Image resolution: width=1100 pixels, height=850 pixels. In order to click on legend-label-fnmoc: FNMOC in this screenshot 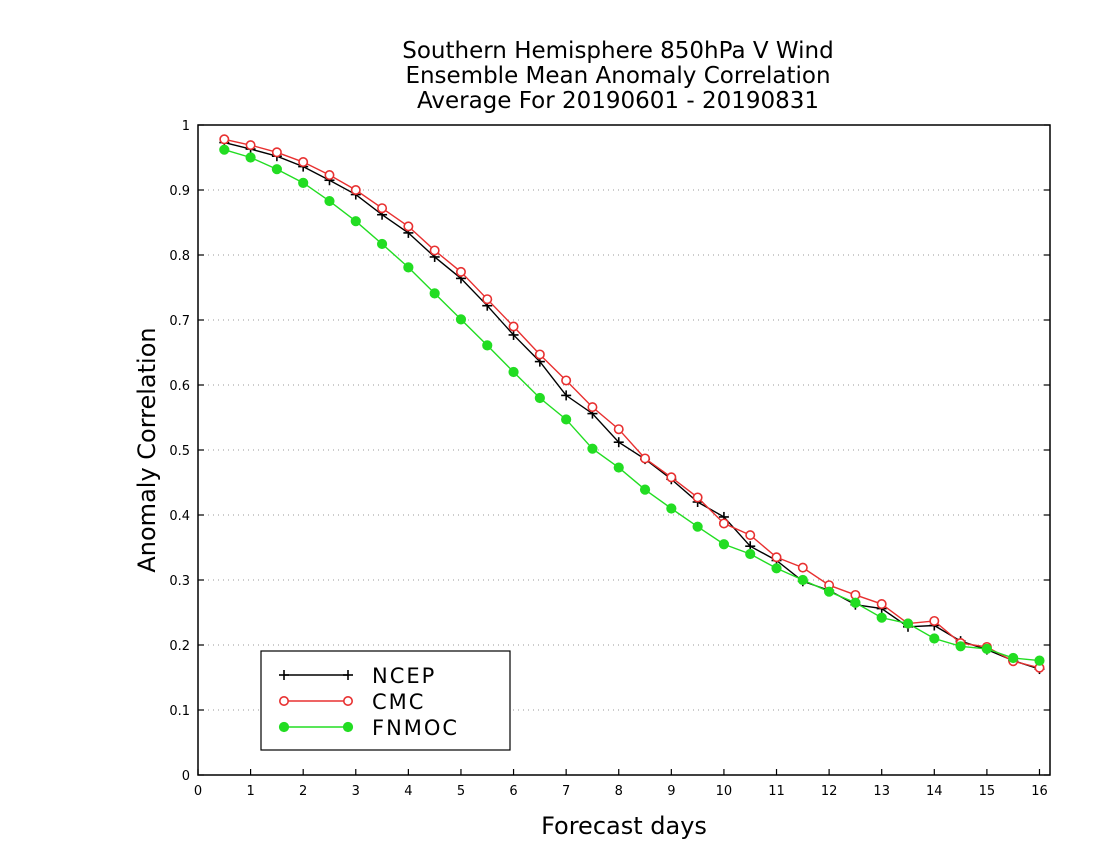, I will do `click(415, 728)`.